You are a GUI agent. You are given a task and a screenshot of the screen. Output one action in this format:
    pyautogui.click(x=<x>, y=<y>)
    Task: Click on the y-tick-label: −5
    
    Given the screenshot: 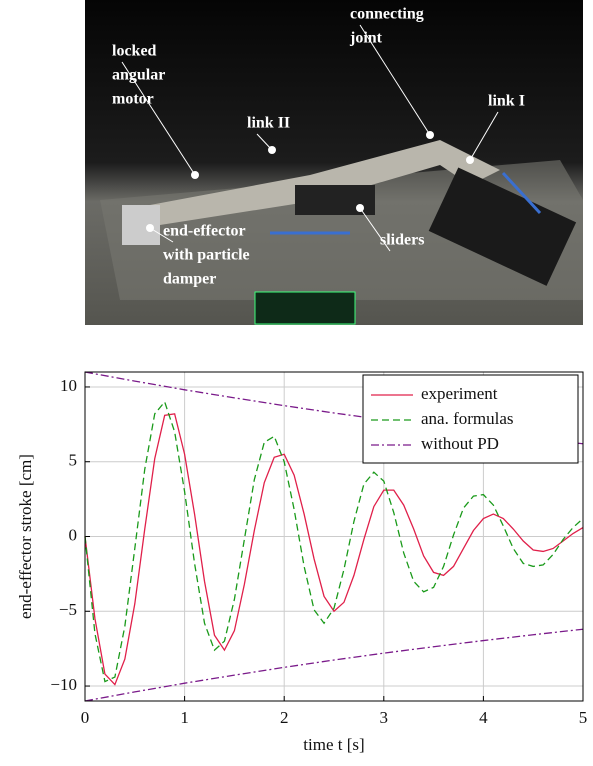 What is the action you would take?
    pyautogui.click(x=68, y=609)
    